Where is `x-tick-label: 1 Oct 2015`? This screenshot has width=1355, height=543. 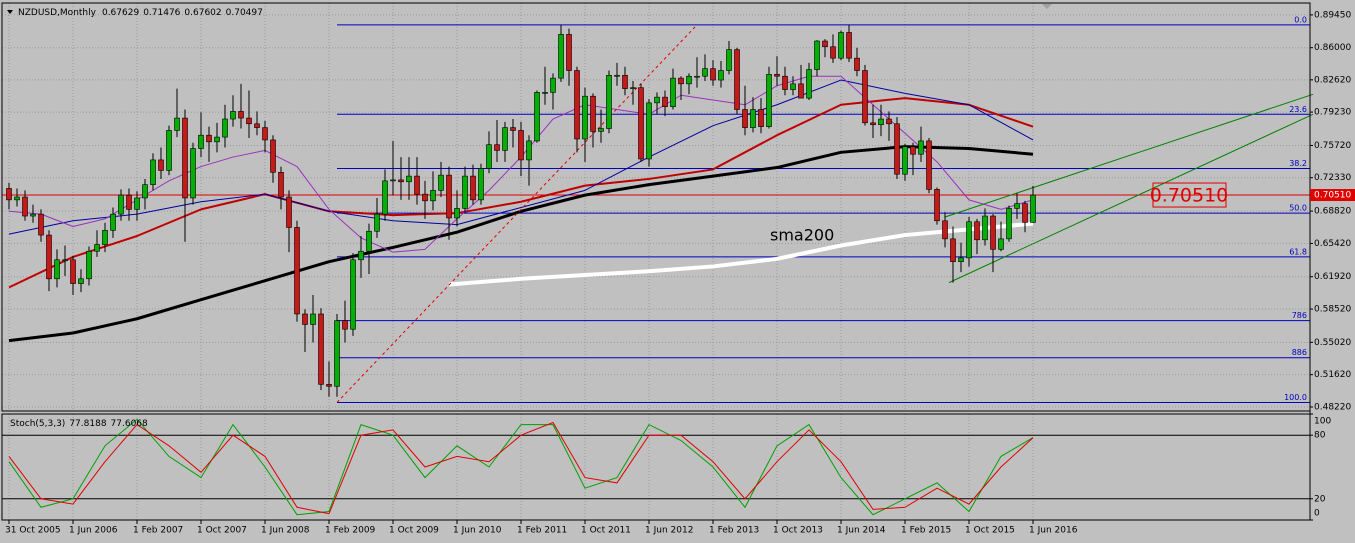 x-tick-label: 1 Oct 2015 is located at coordinates (990, 531).